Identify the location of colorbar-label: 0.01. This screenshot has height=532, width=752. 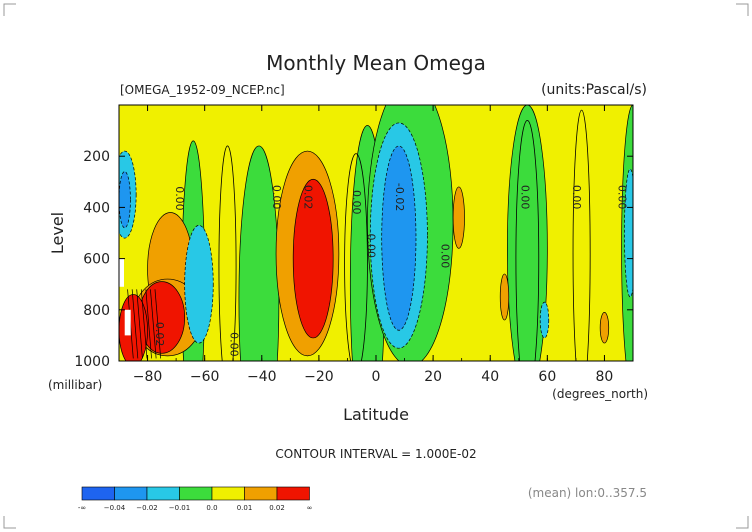
(245, 508).